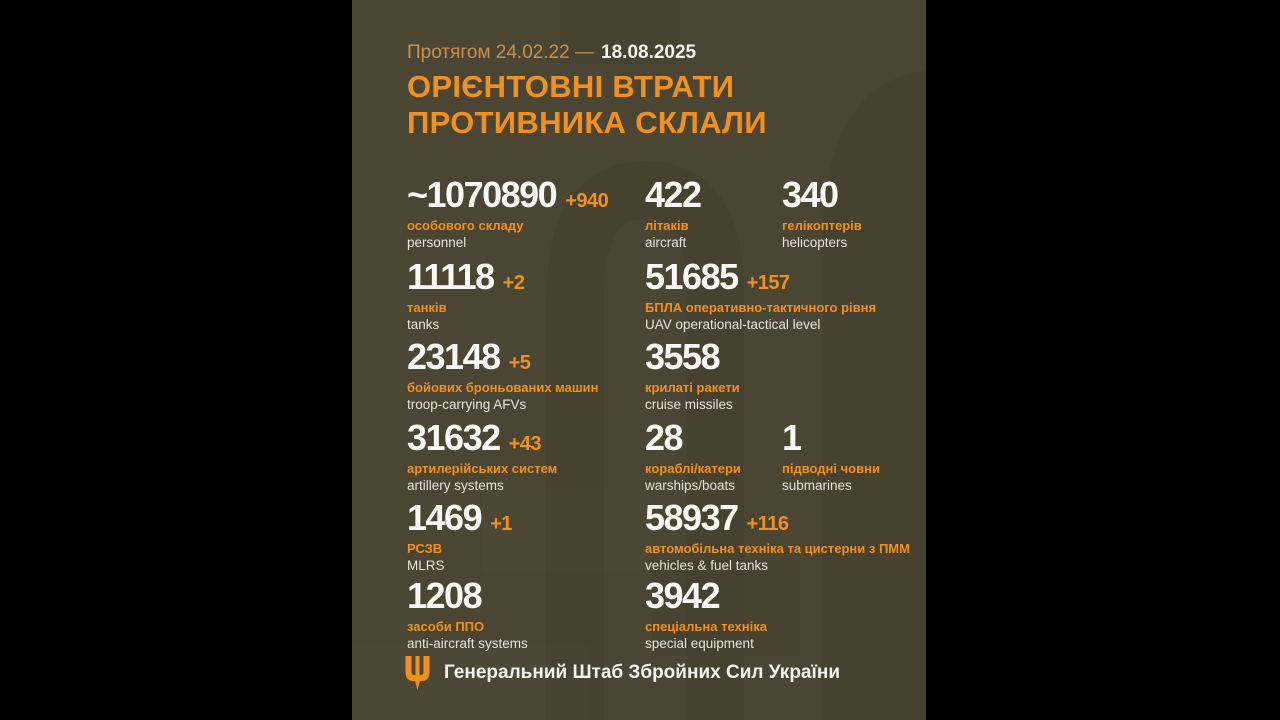  I want to click on stat-label-en: personnel, so click(437, 242).